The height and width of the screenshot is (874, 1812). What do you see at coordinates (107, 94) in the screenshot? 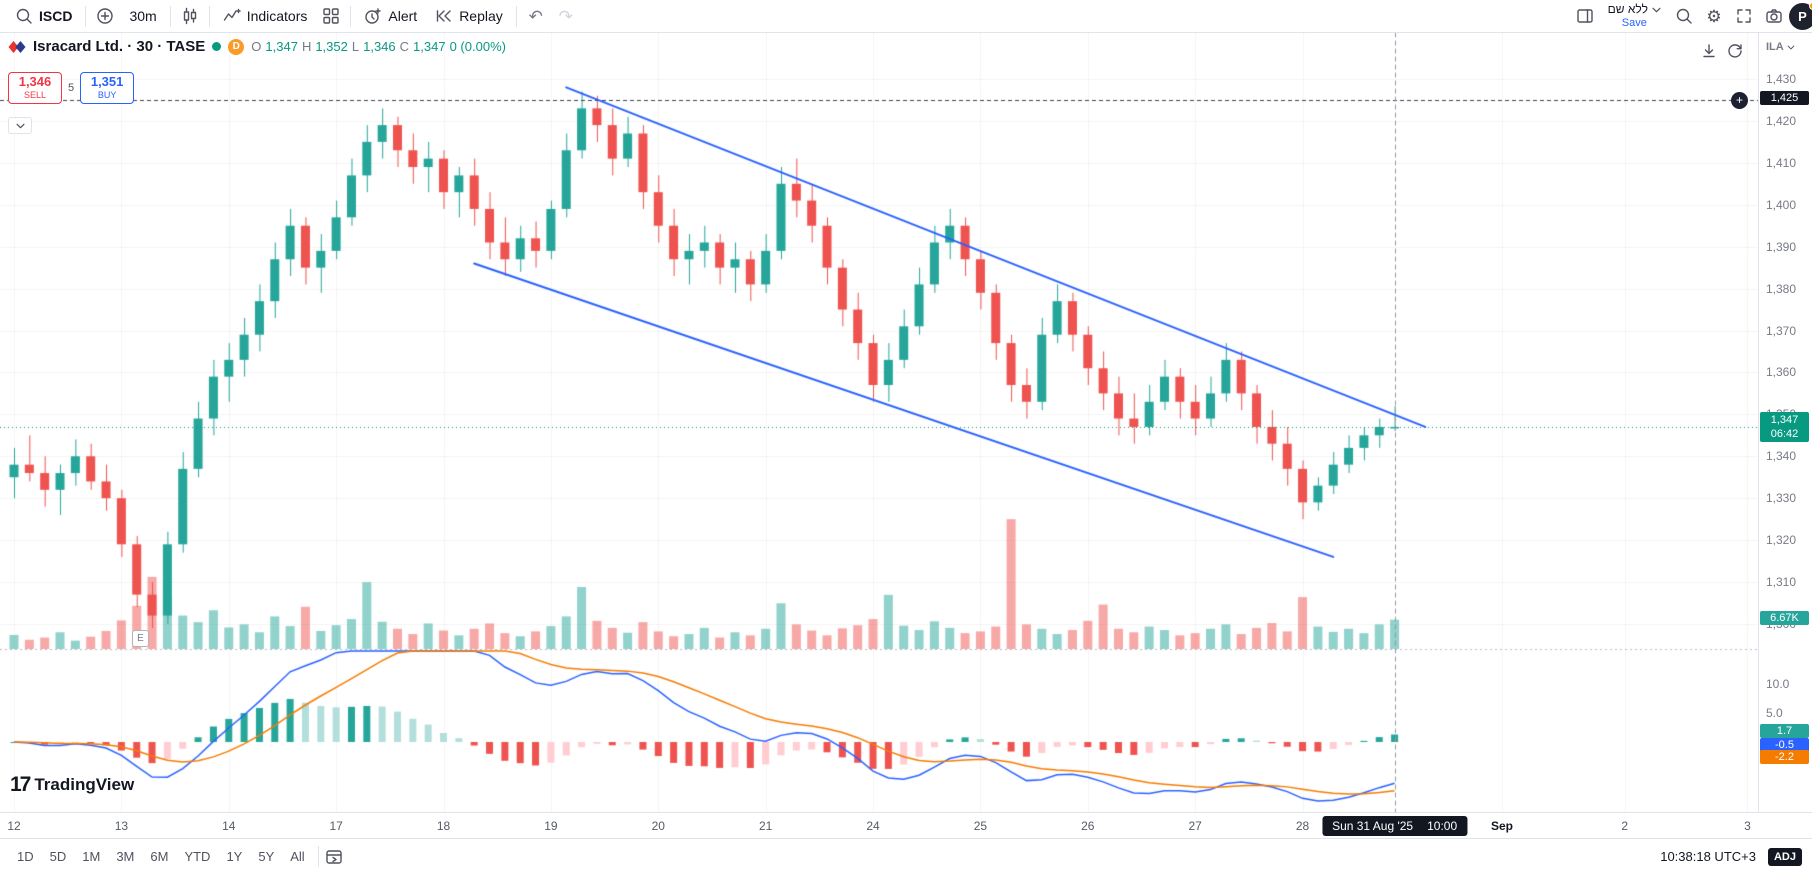
I see `buy-label: BUY` at bounding box center [107, 94].